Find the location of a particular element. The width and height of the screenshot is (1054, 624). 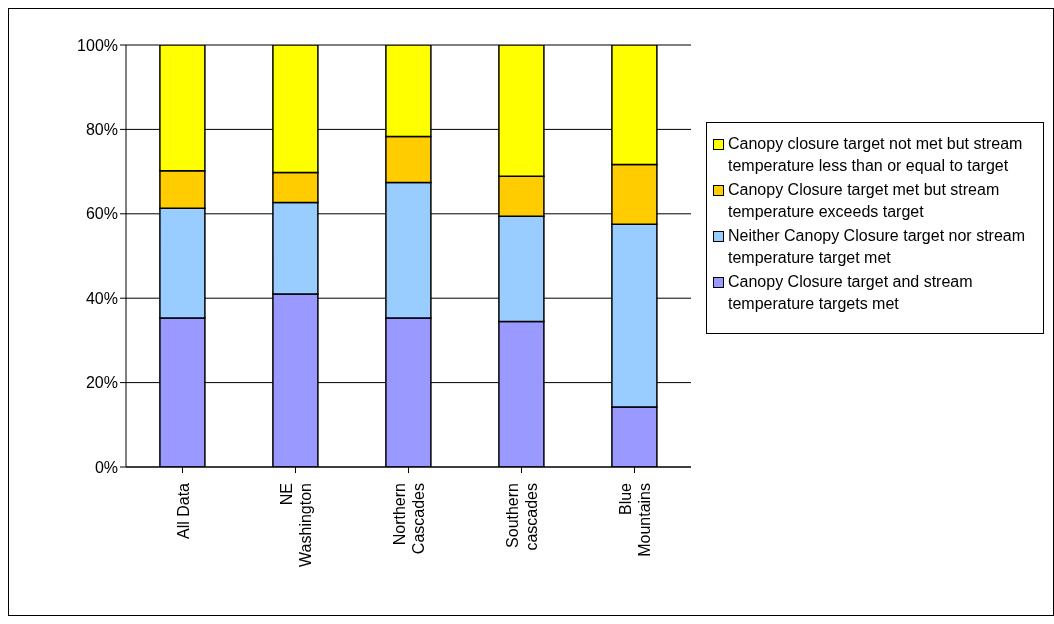

legend-label: Neither Canopy Closure target nor stream temperature target met is located at coordinates (877, 247).